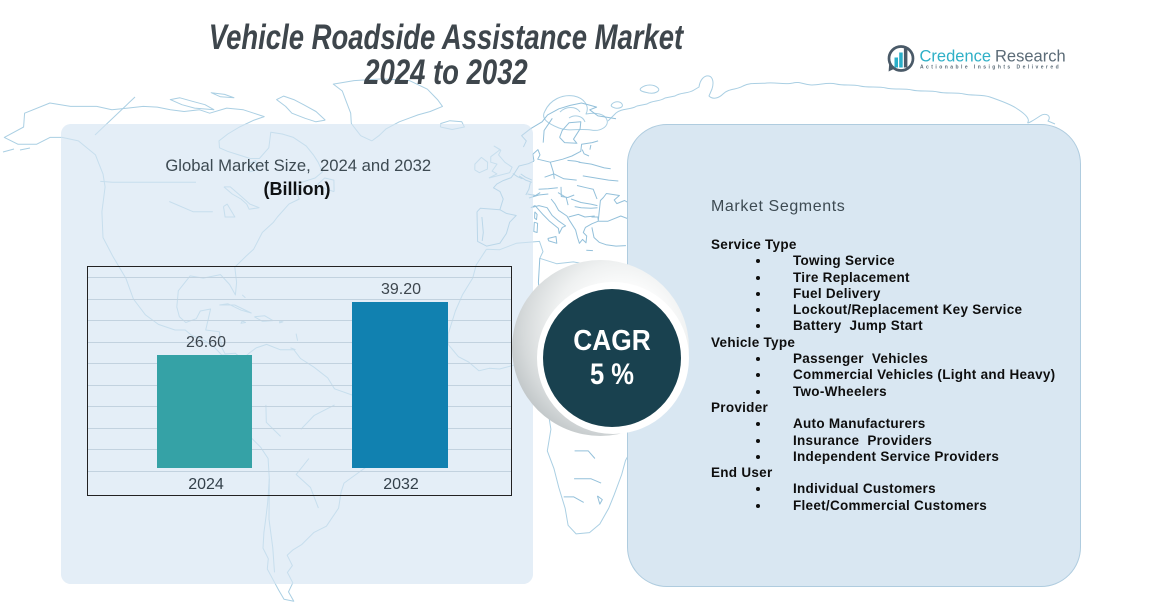 This screenshot has width=1155, height=607. Describe the element at coordinates (1030, 57) in the screenshot. I see `svg-text: Research` at that location.